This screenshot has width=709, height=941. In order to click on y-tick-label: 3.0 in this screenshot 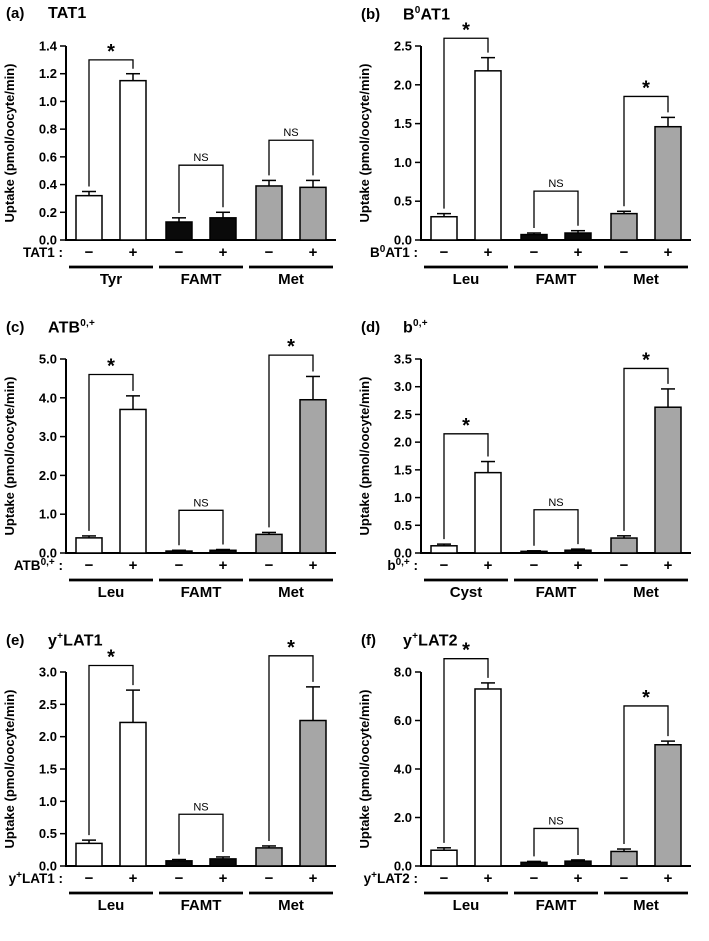, I will do `click(403, 386)`.